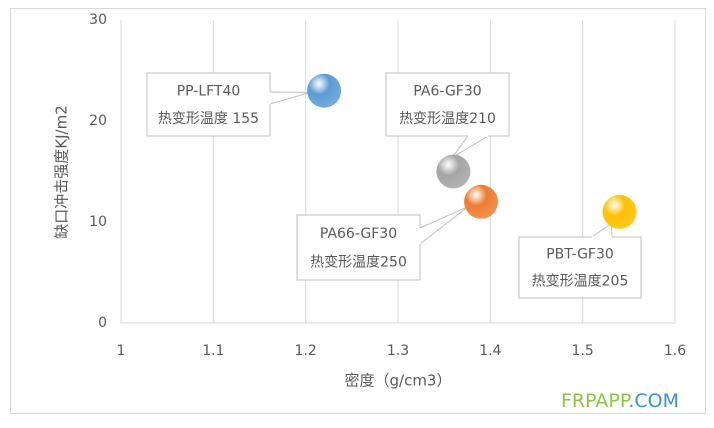 This screenshot has height=428, width=714. Describe the element at coordinates (583, 351) in the screenshot. I see `x-tick-label: 1.5` at that location.